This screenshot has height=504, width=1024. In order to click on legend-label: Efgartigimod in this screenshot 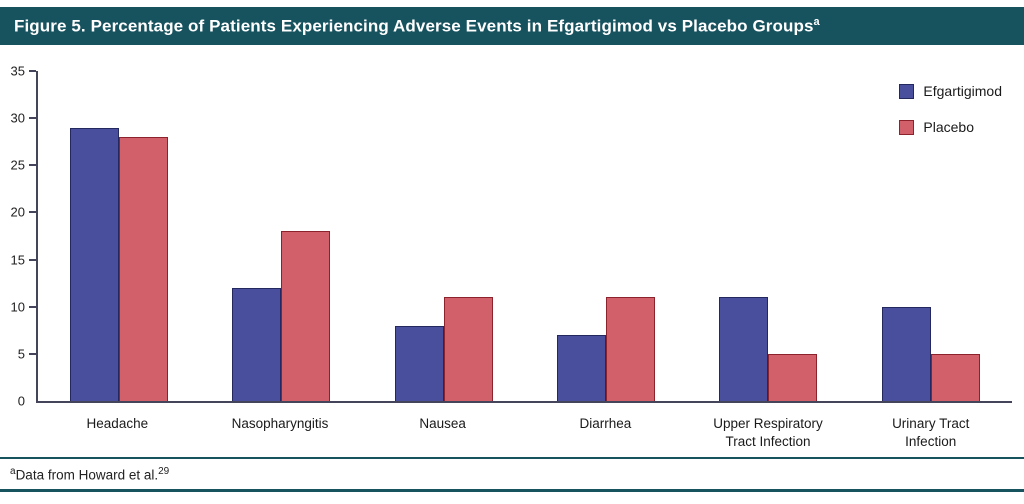, I will do `click(962, 91)`.